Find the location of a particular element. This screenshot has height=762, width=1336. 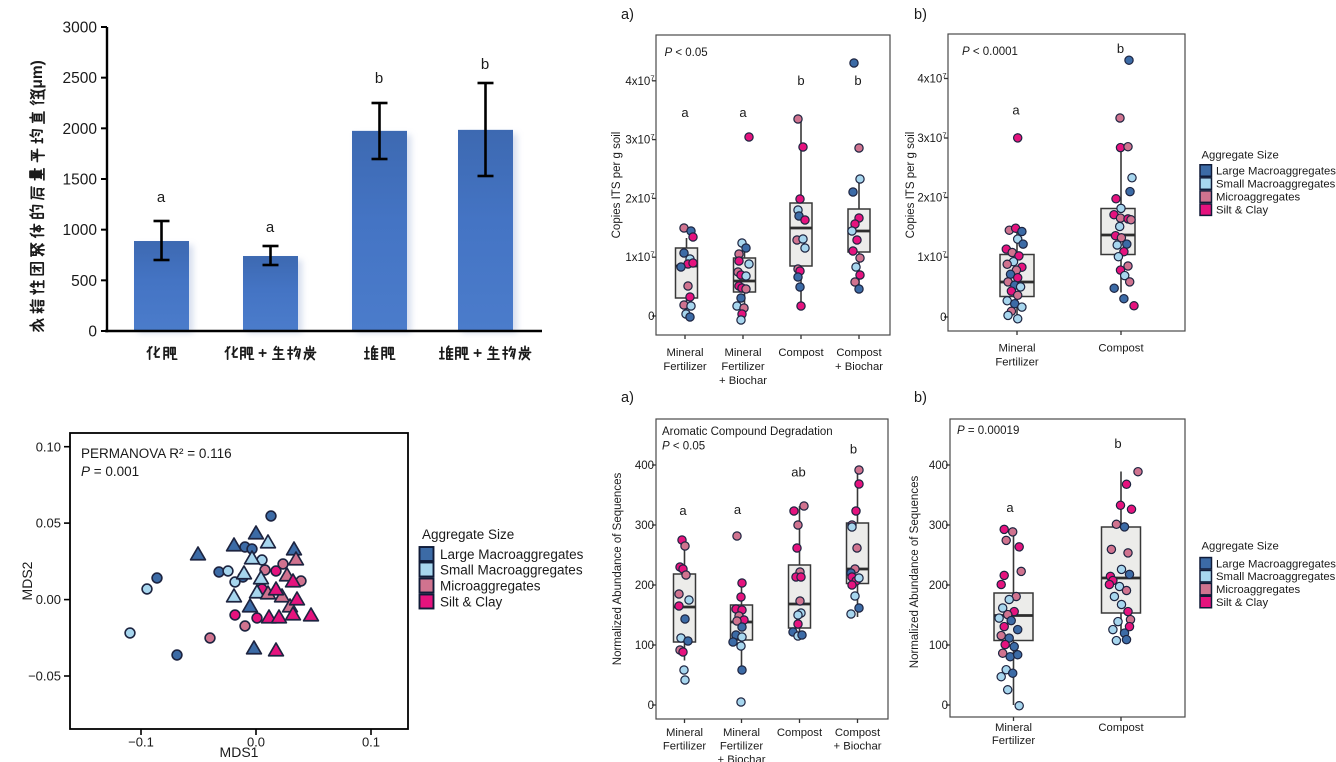

svg-text: 1000 is located at coordinates (80, 230).